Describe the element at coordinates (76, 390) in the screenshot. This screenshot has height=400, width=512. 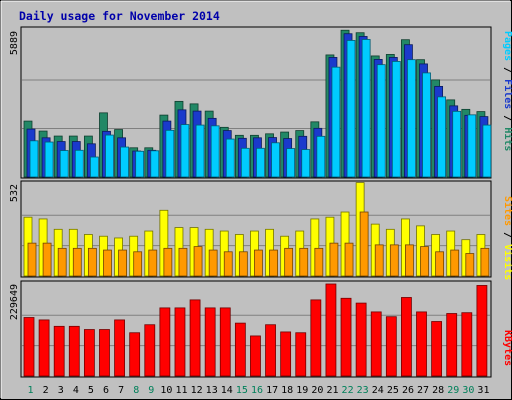
I see `x-tick-label: 4` at that location.